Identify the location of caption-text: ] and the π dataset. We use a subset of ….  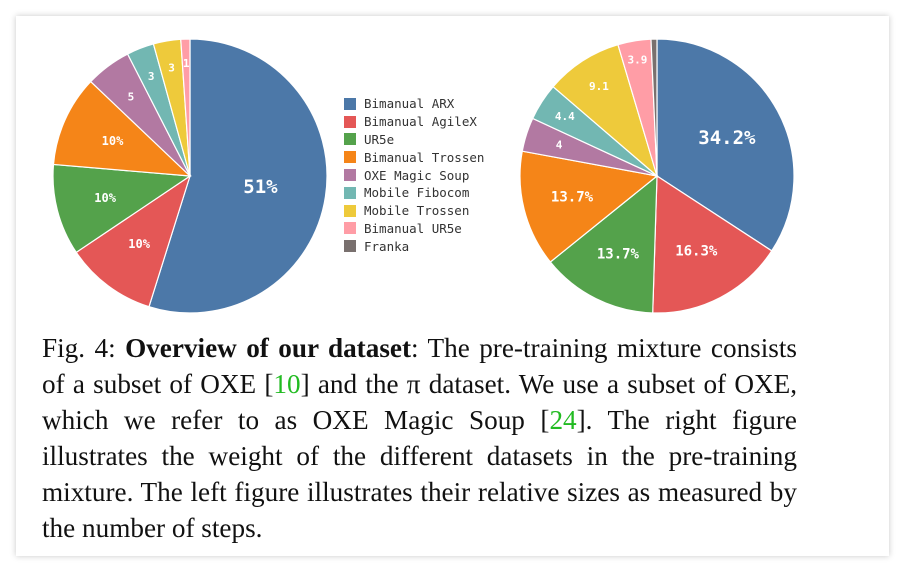
(420, 402).